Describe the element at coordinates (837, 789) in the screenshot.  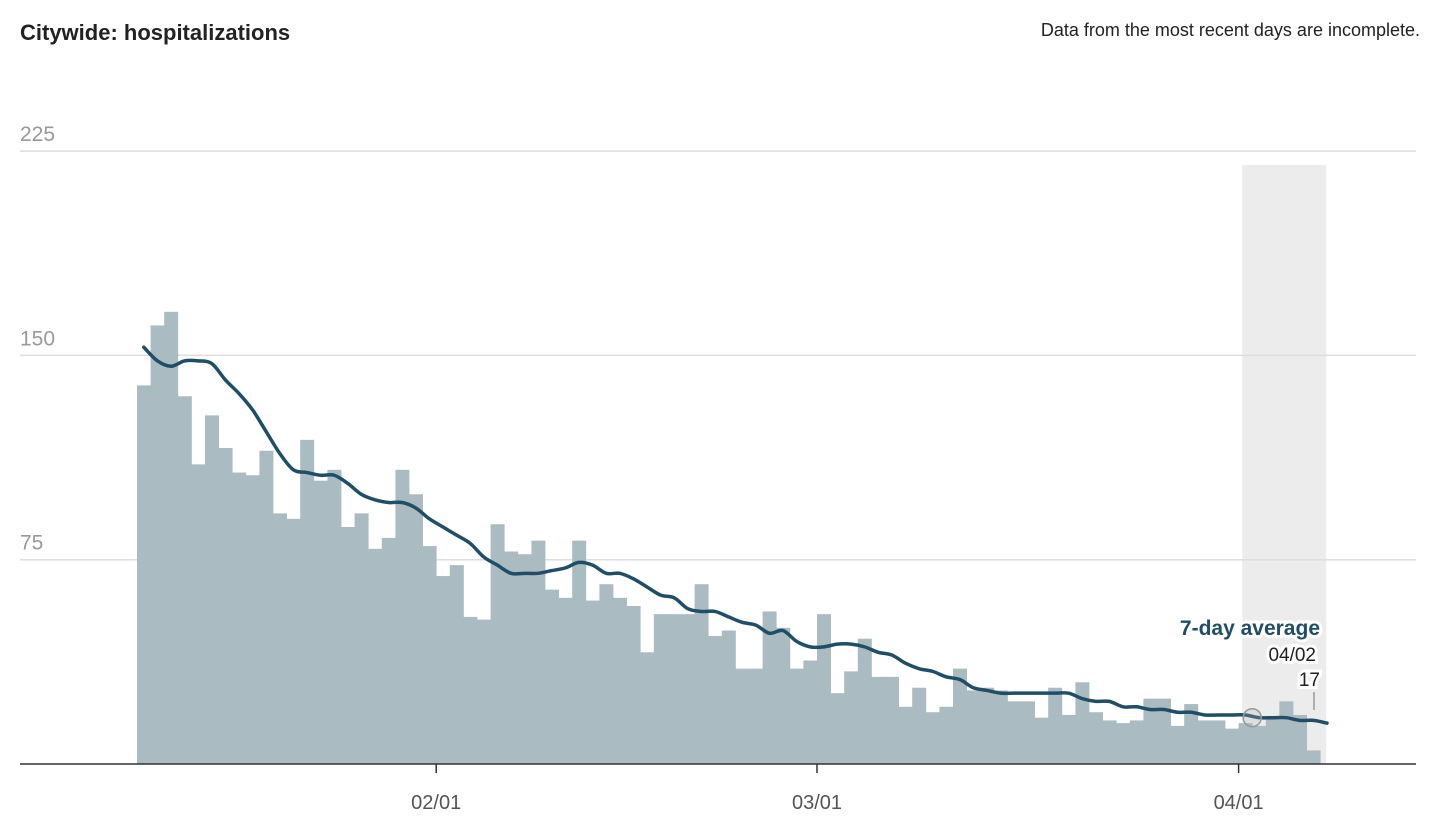
I see `x-axis-ticks: 02/01 03/01 04/01` at that location.